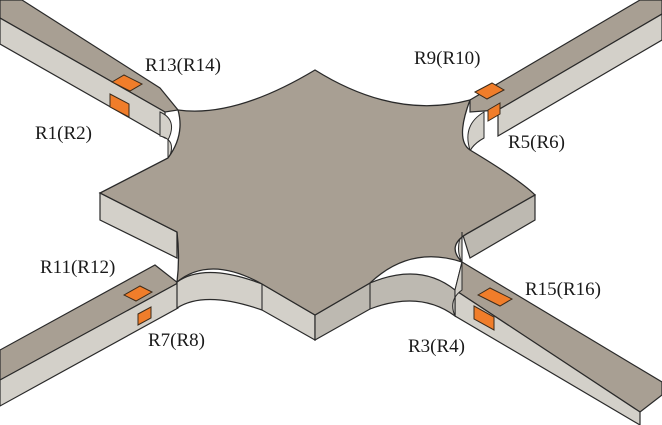  What do you see at coordinates (563, 289) in the screenshot?
I see `label-r15-r16: R15(R16)` at bounding box center [563, 289].